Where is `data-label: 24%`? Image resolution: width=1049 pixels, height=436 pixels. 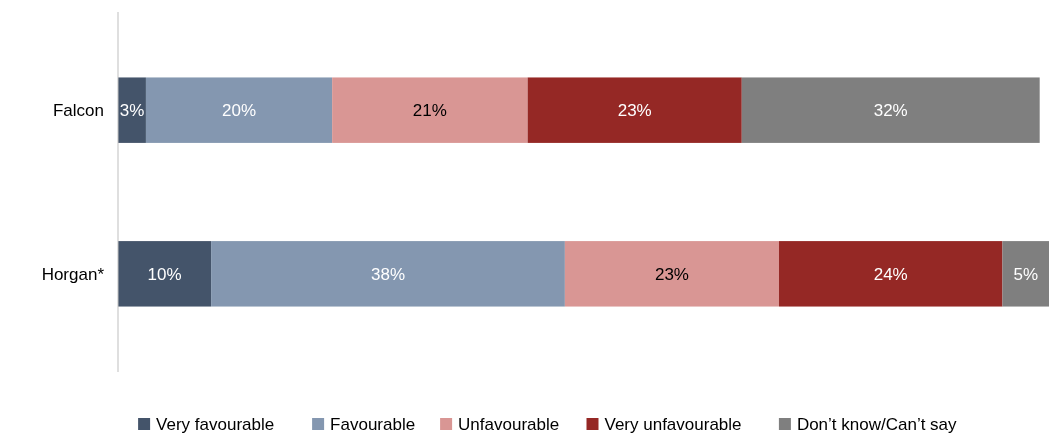 data-label: 24% is located at coordinates (890, 274).